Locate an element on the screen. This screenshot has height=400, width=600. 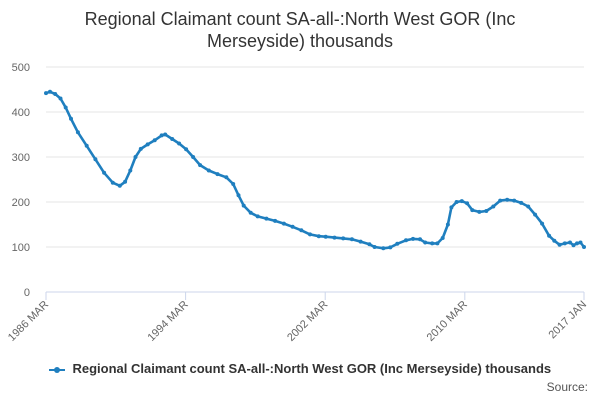
y-tick-label: 200 is located at coordinates (21, 203).